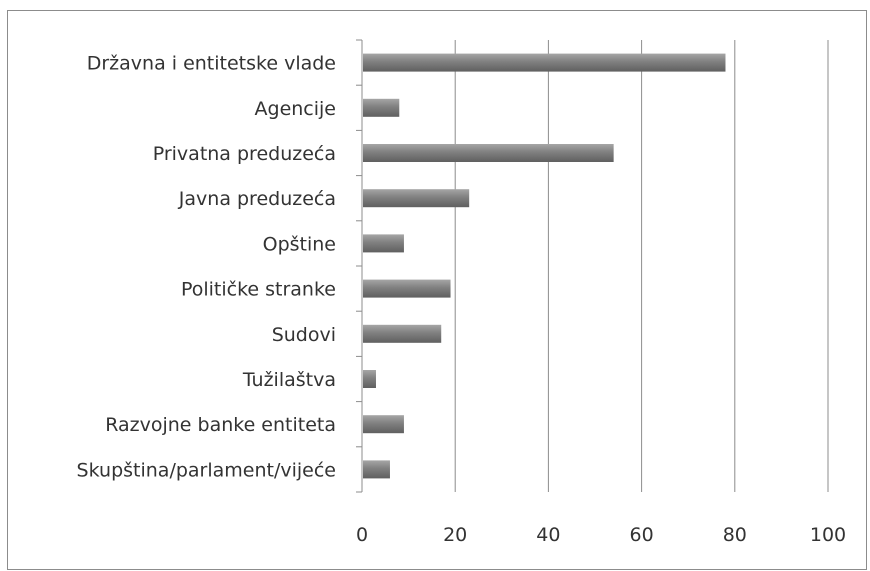 Image resolution: width=870 pixels, height=571 pixels. Describe the element at coordinates (299, 244) in the screenshot. I see `category-label-5: Opštine` at that location.